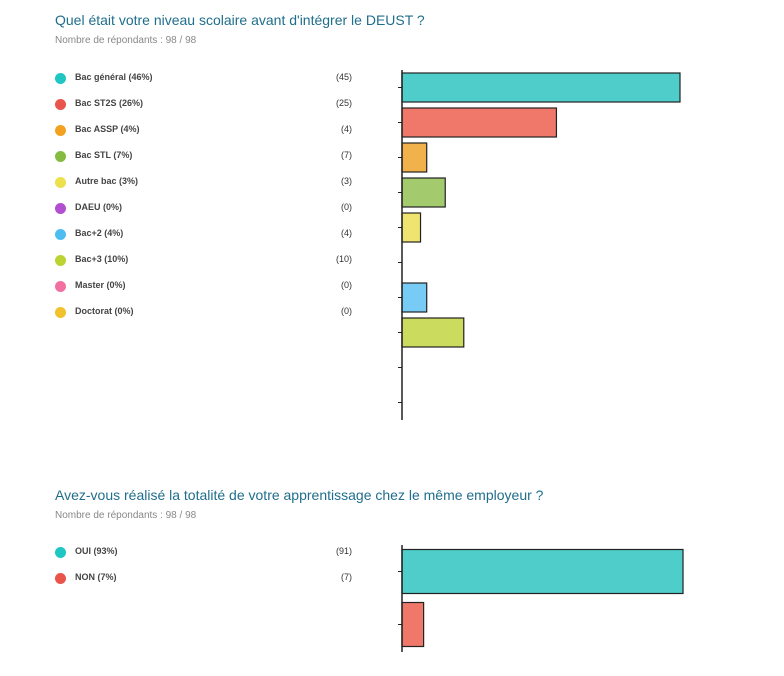 The image size is (784, 676). I want to click on legend-count: (3), so click(346, 181).